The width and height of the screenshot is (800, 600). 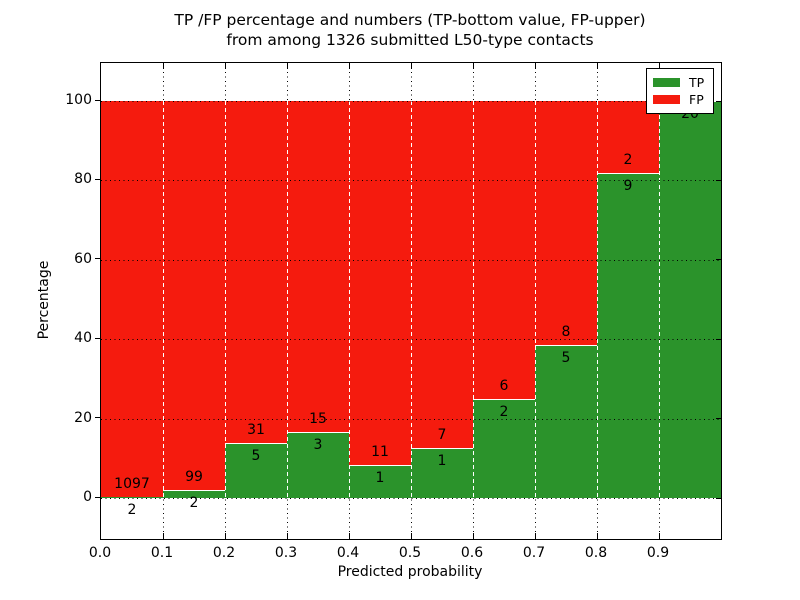 I want to click on y-axis-label: Percentage, so click(x=44, y=300).